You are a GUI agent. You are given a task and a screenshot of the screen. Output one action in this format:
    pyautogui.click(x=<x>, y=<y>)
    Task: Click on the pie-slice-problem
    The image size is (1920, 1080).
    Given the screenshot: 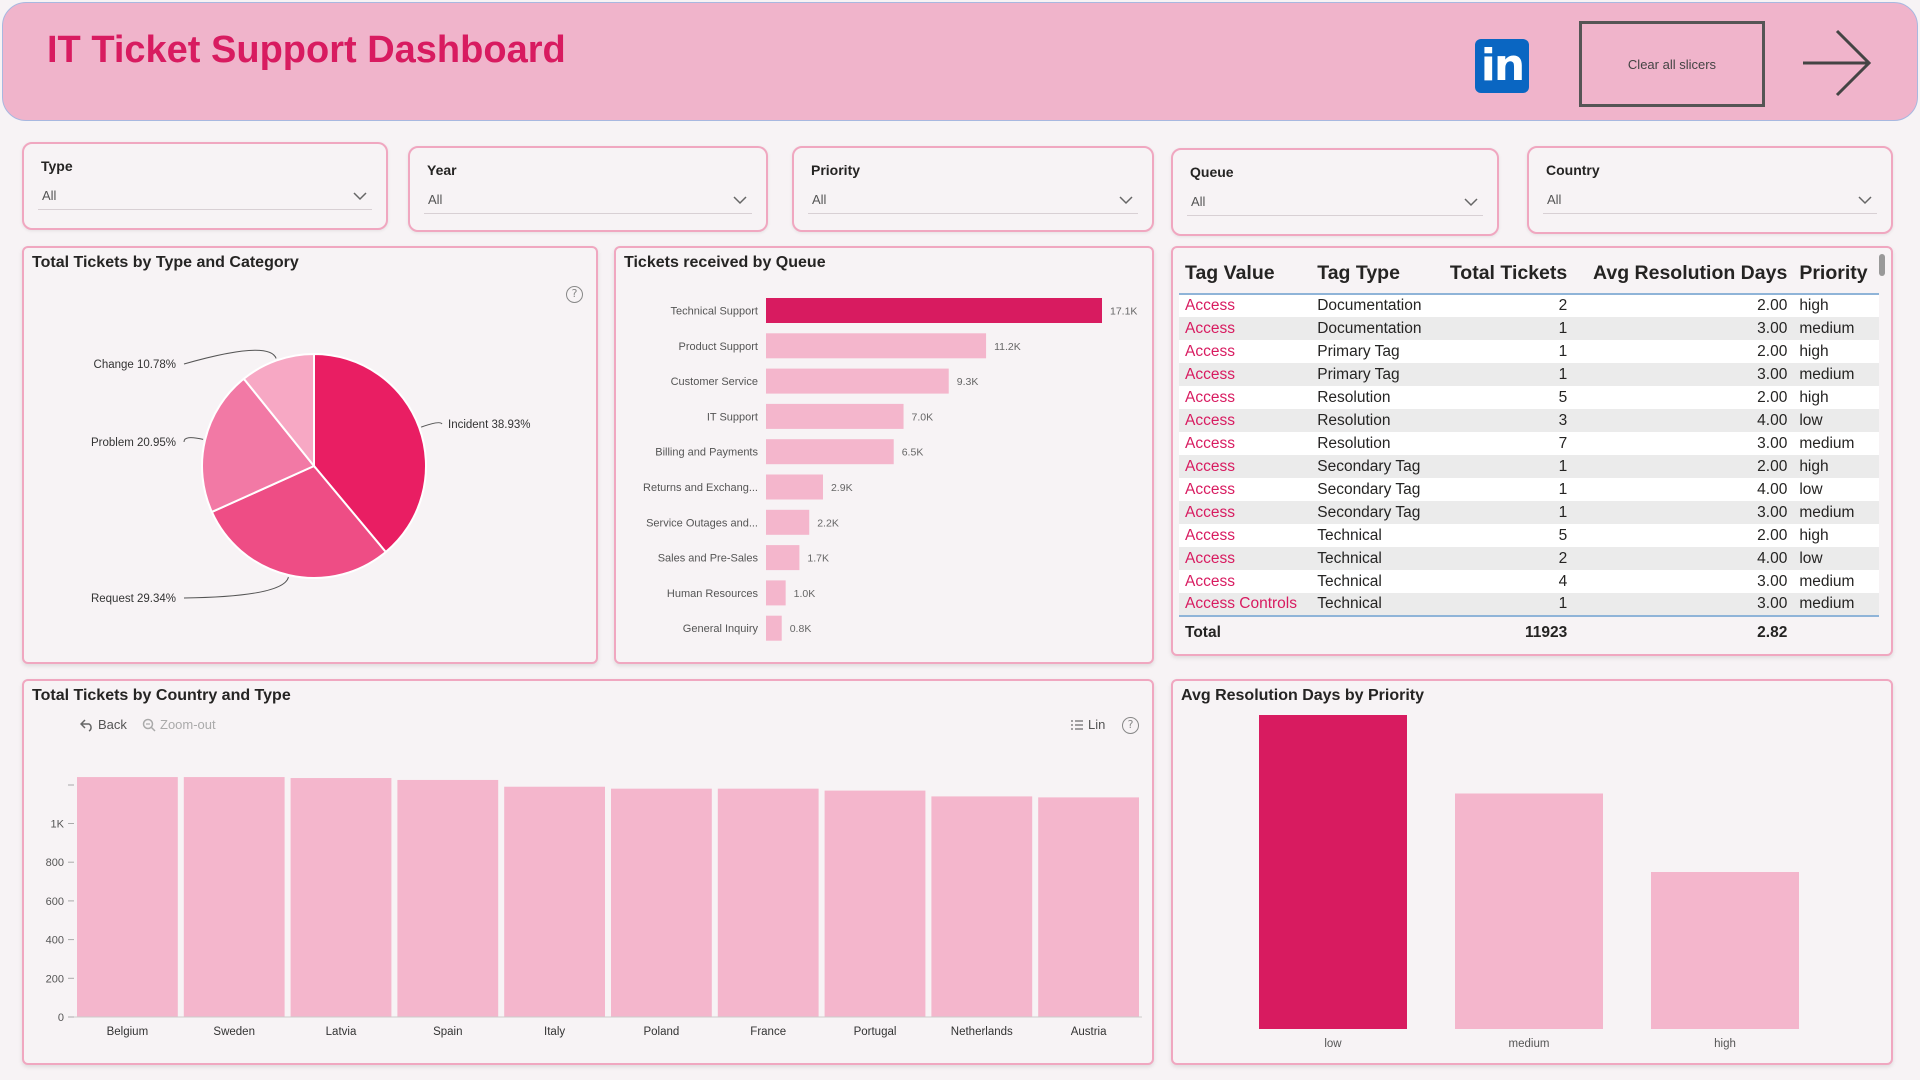 What is the action you would take?
    pyautogui.click(x=258, y=445)
    